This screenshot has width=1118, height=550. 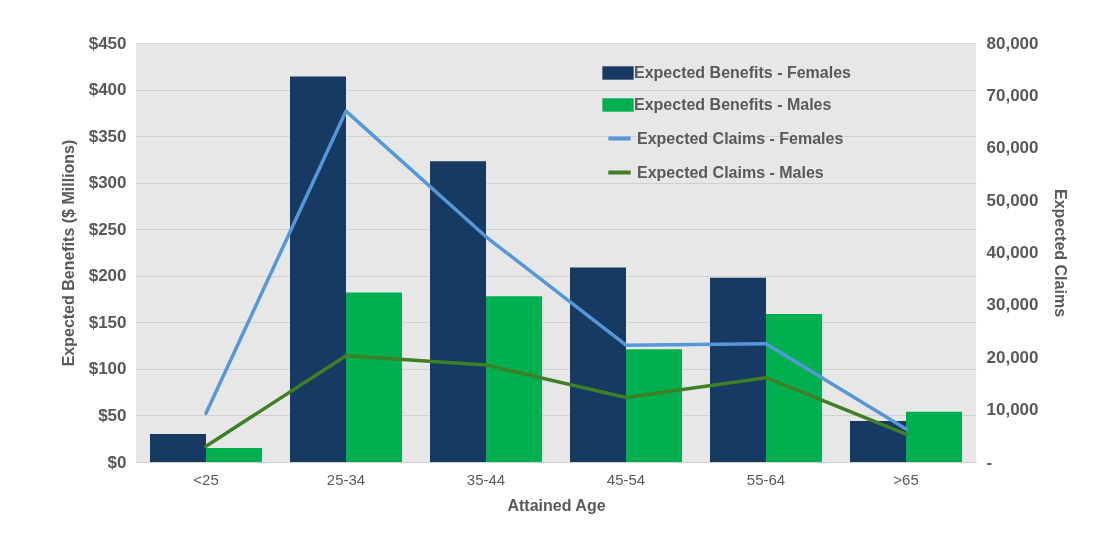 I want to click on y2-axis-title: Expected Claims, so click(x=1061, y=253).